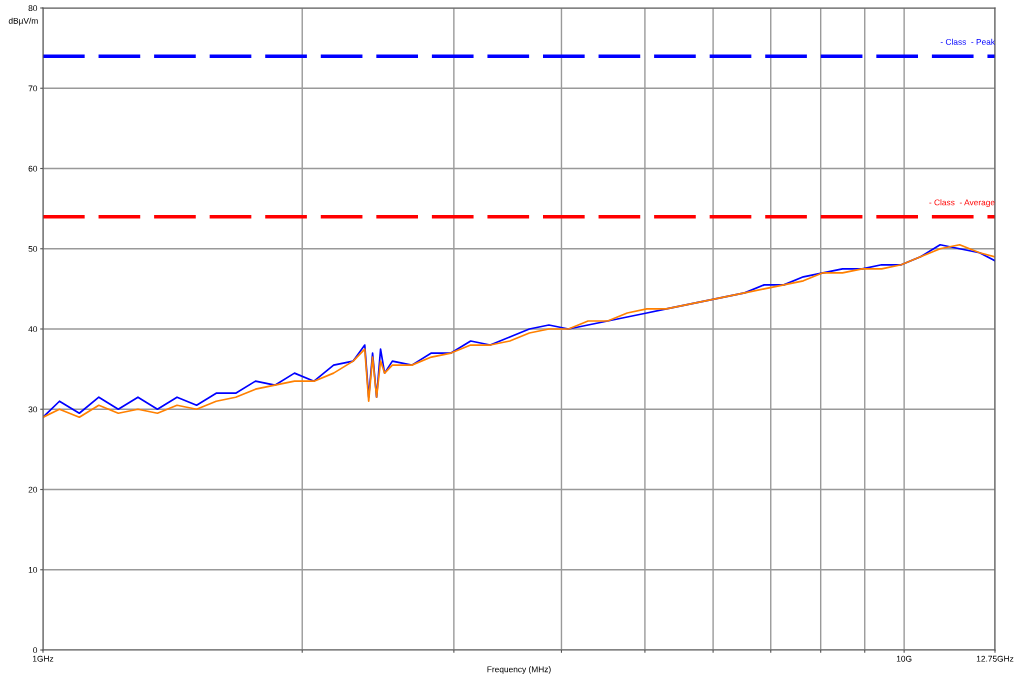  What do you see at coordinates (519, 670) in the screenshot?
I see `x-axis-title: Frequency (MHz)` at bounding box center [519, 670].